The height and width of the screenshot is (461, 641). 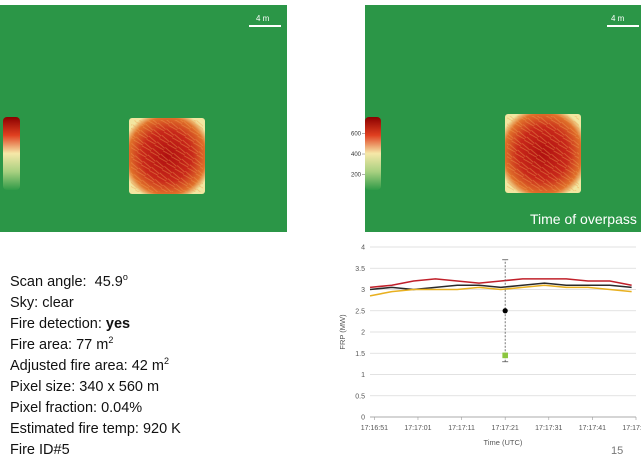 I want to click on y-tick-label: 2.5, so click(x=360, y=311).